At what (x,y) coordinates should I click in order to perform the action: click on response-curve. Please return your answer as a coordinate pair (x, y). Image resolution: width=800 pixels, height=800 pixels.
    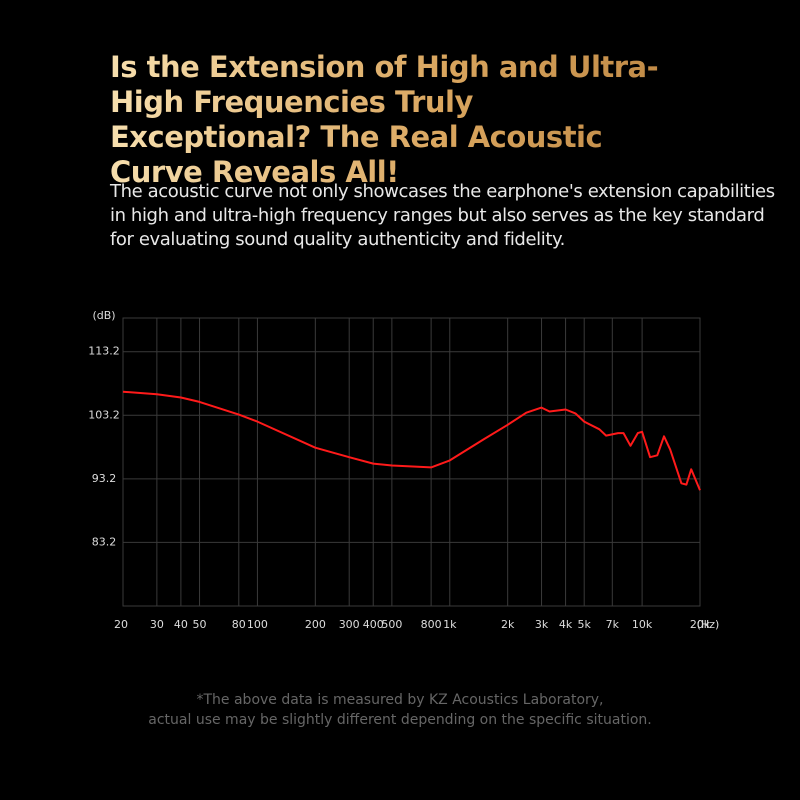
    Looking at the image, I should click on (411, 440).